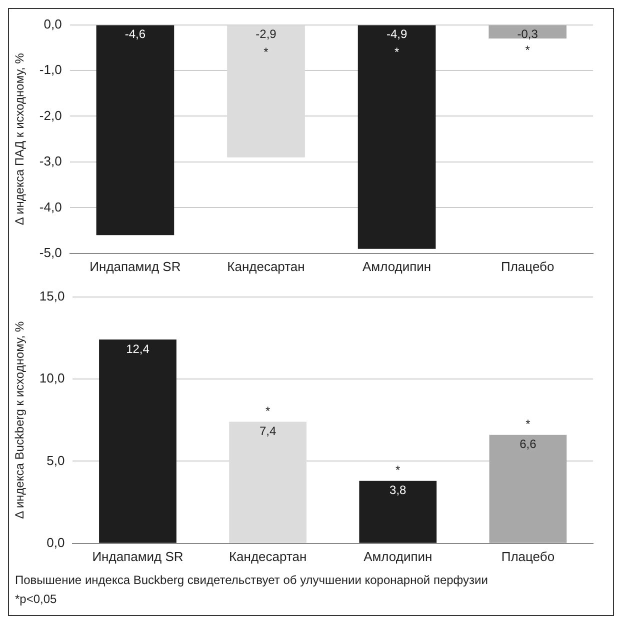 Image resolution: width=626 pixels, height=637 pixels. I want to click on data-label: -0,3, so click(527, 34).